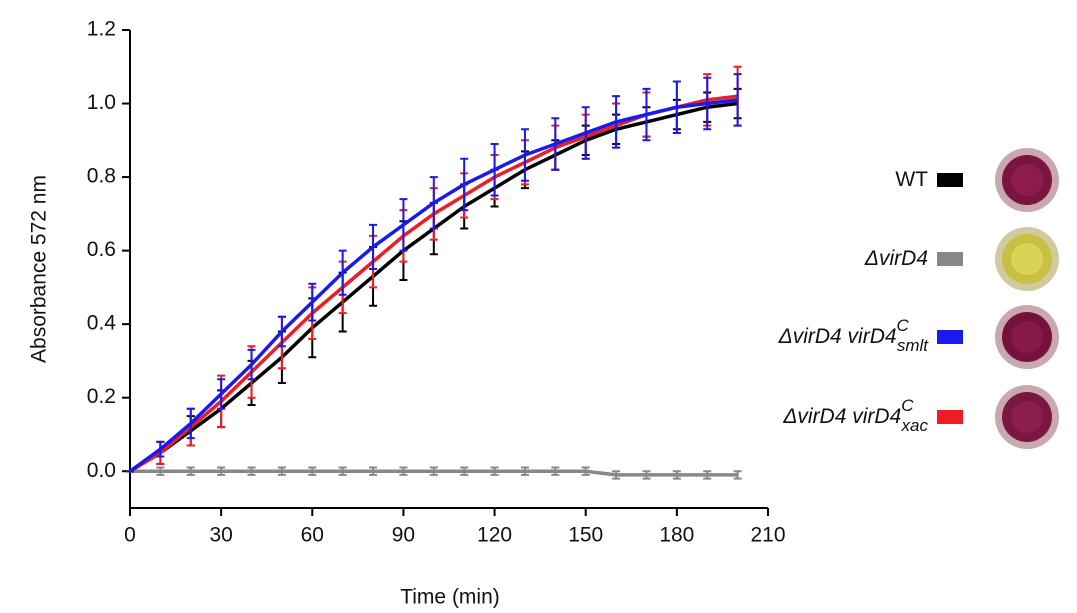 The height and width of the screenshot is (613, 1077). What do you see at coordinates (915, 425) in the screenshot?
I see `legend-text: xac` at bounding box center [915, 425].